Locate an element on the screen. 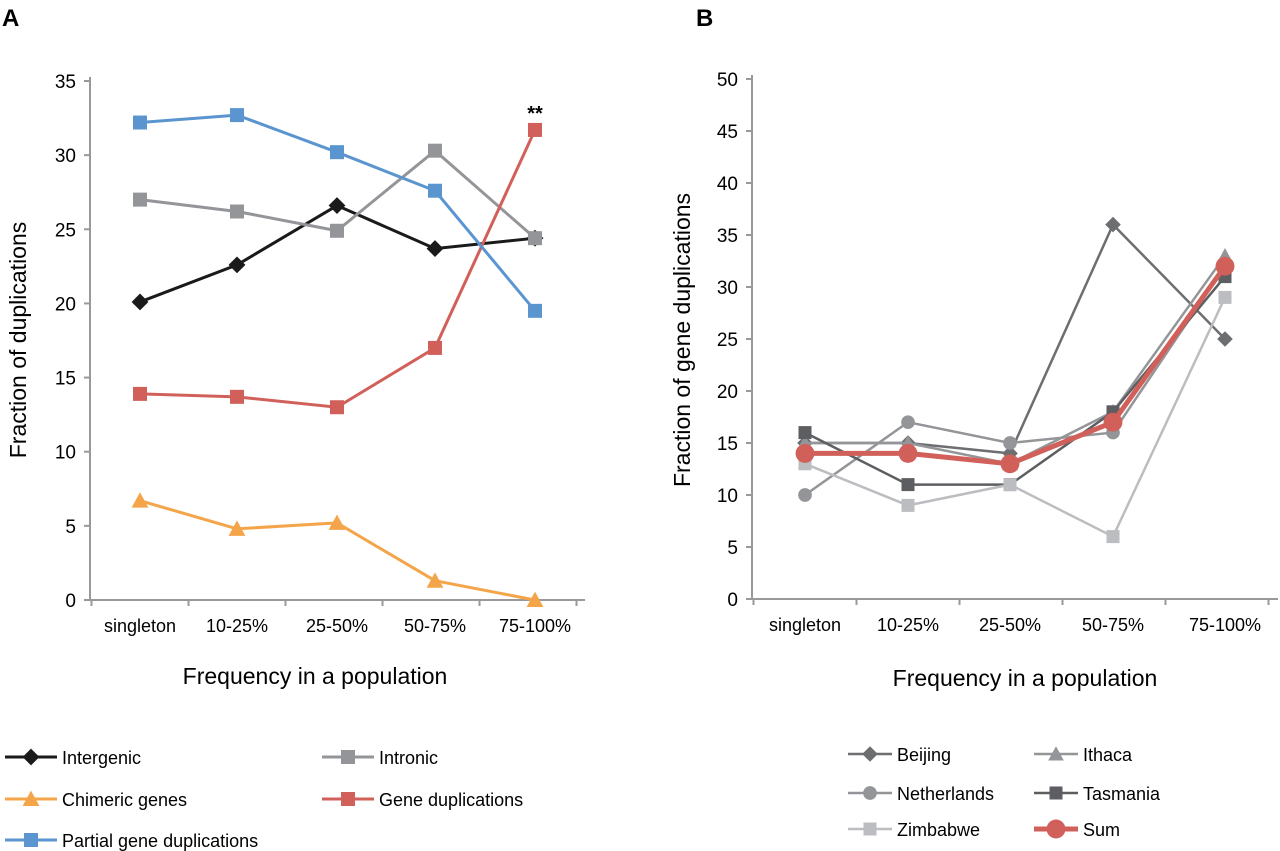 This screenshot has width=1280, height=851. y-axis-title: Fraction of duplications is located at coordinates (18, 340).